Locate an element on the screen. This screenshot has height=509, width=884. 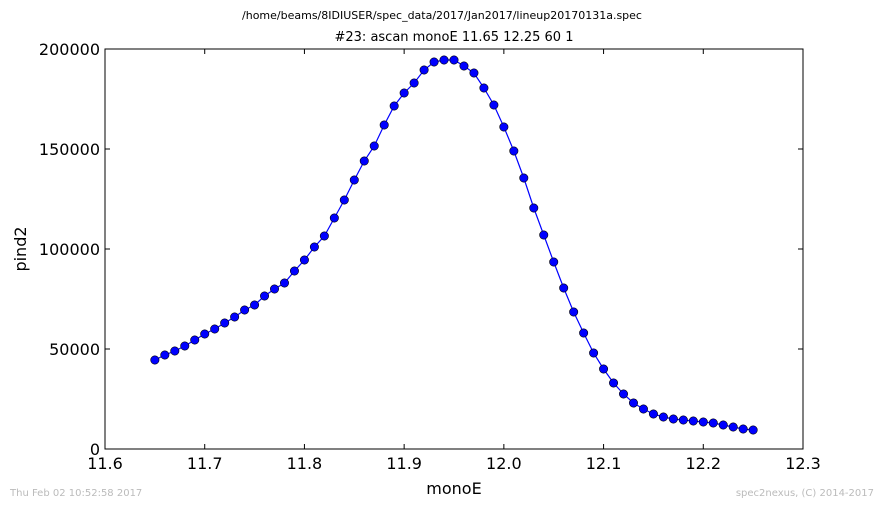
y-tick-label: 0 is located at coordinates (95, 449).